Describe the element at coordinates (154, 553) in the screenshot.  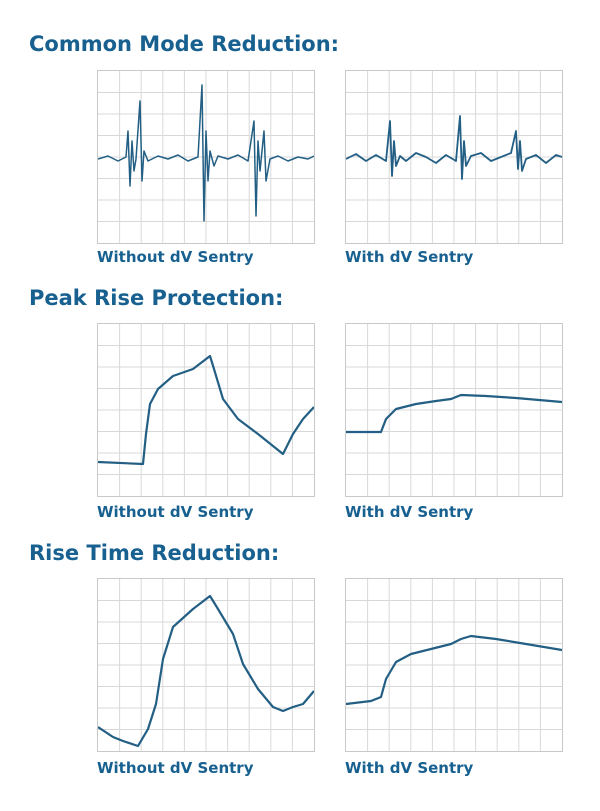
I see `section-title: Rise Time Reduction:` at that location.